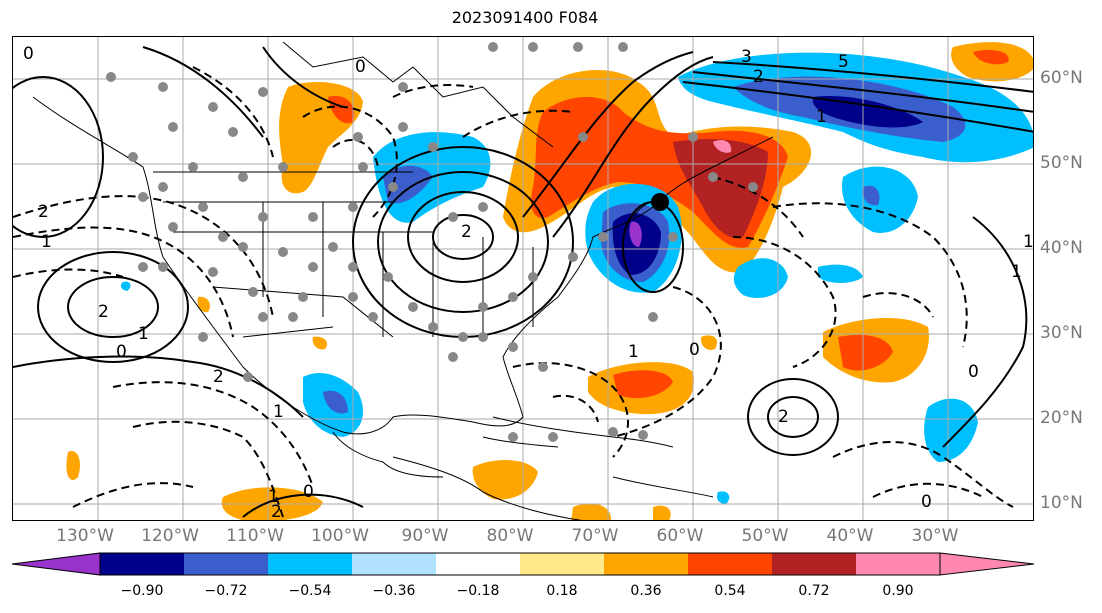  Describe the element at coordinates (935, 536) in the screenshot. I see `lon-label: 30°W` at that location.